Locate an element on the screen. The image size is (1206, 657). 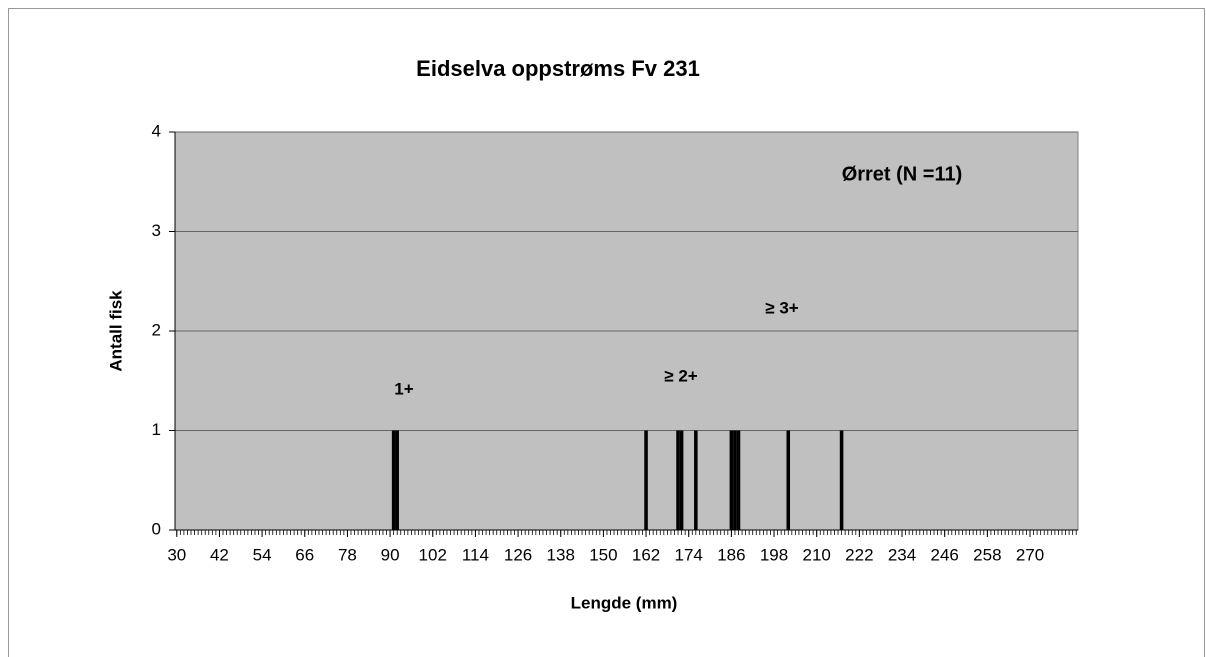
x-tick-label: 270 is located at coordinates (1030, 554).